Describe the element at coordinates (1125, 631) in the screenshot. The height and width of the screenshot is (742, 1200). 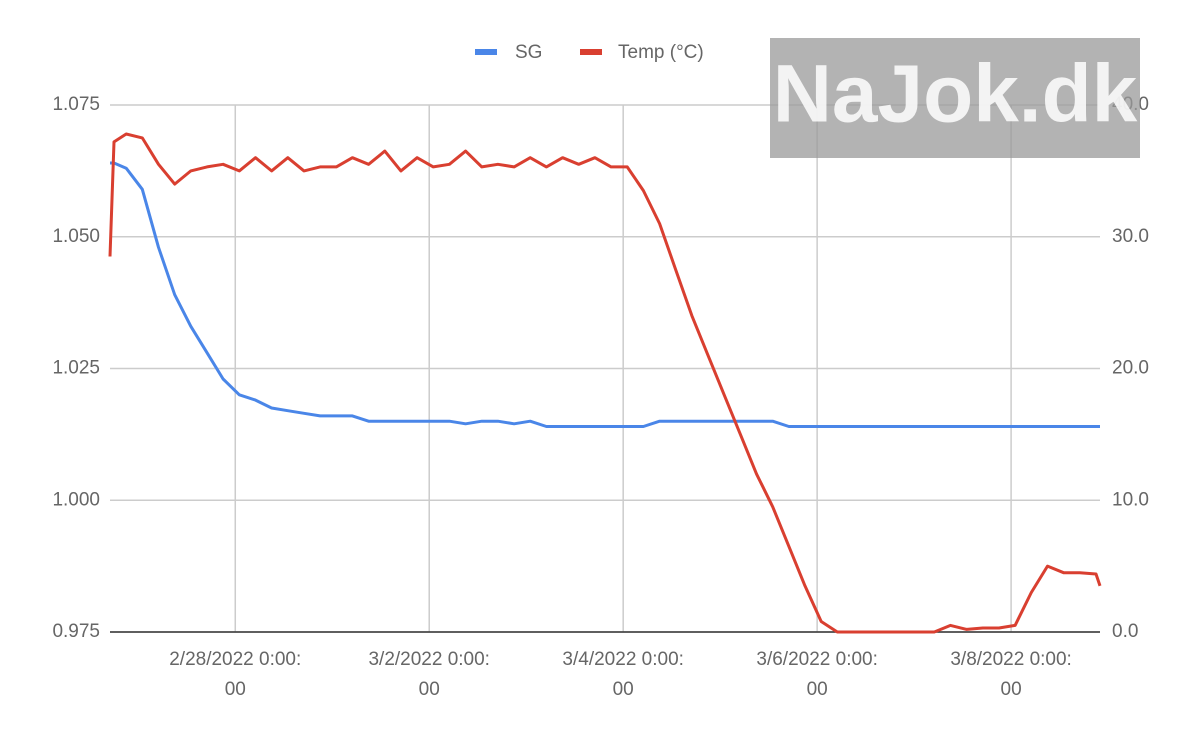
I see `y2-tick-label: 0.0` at that location.